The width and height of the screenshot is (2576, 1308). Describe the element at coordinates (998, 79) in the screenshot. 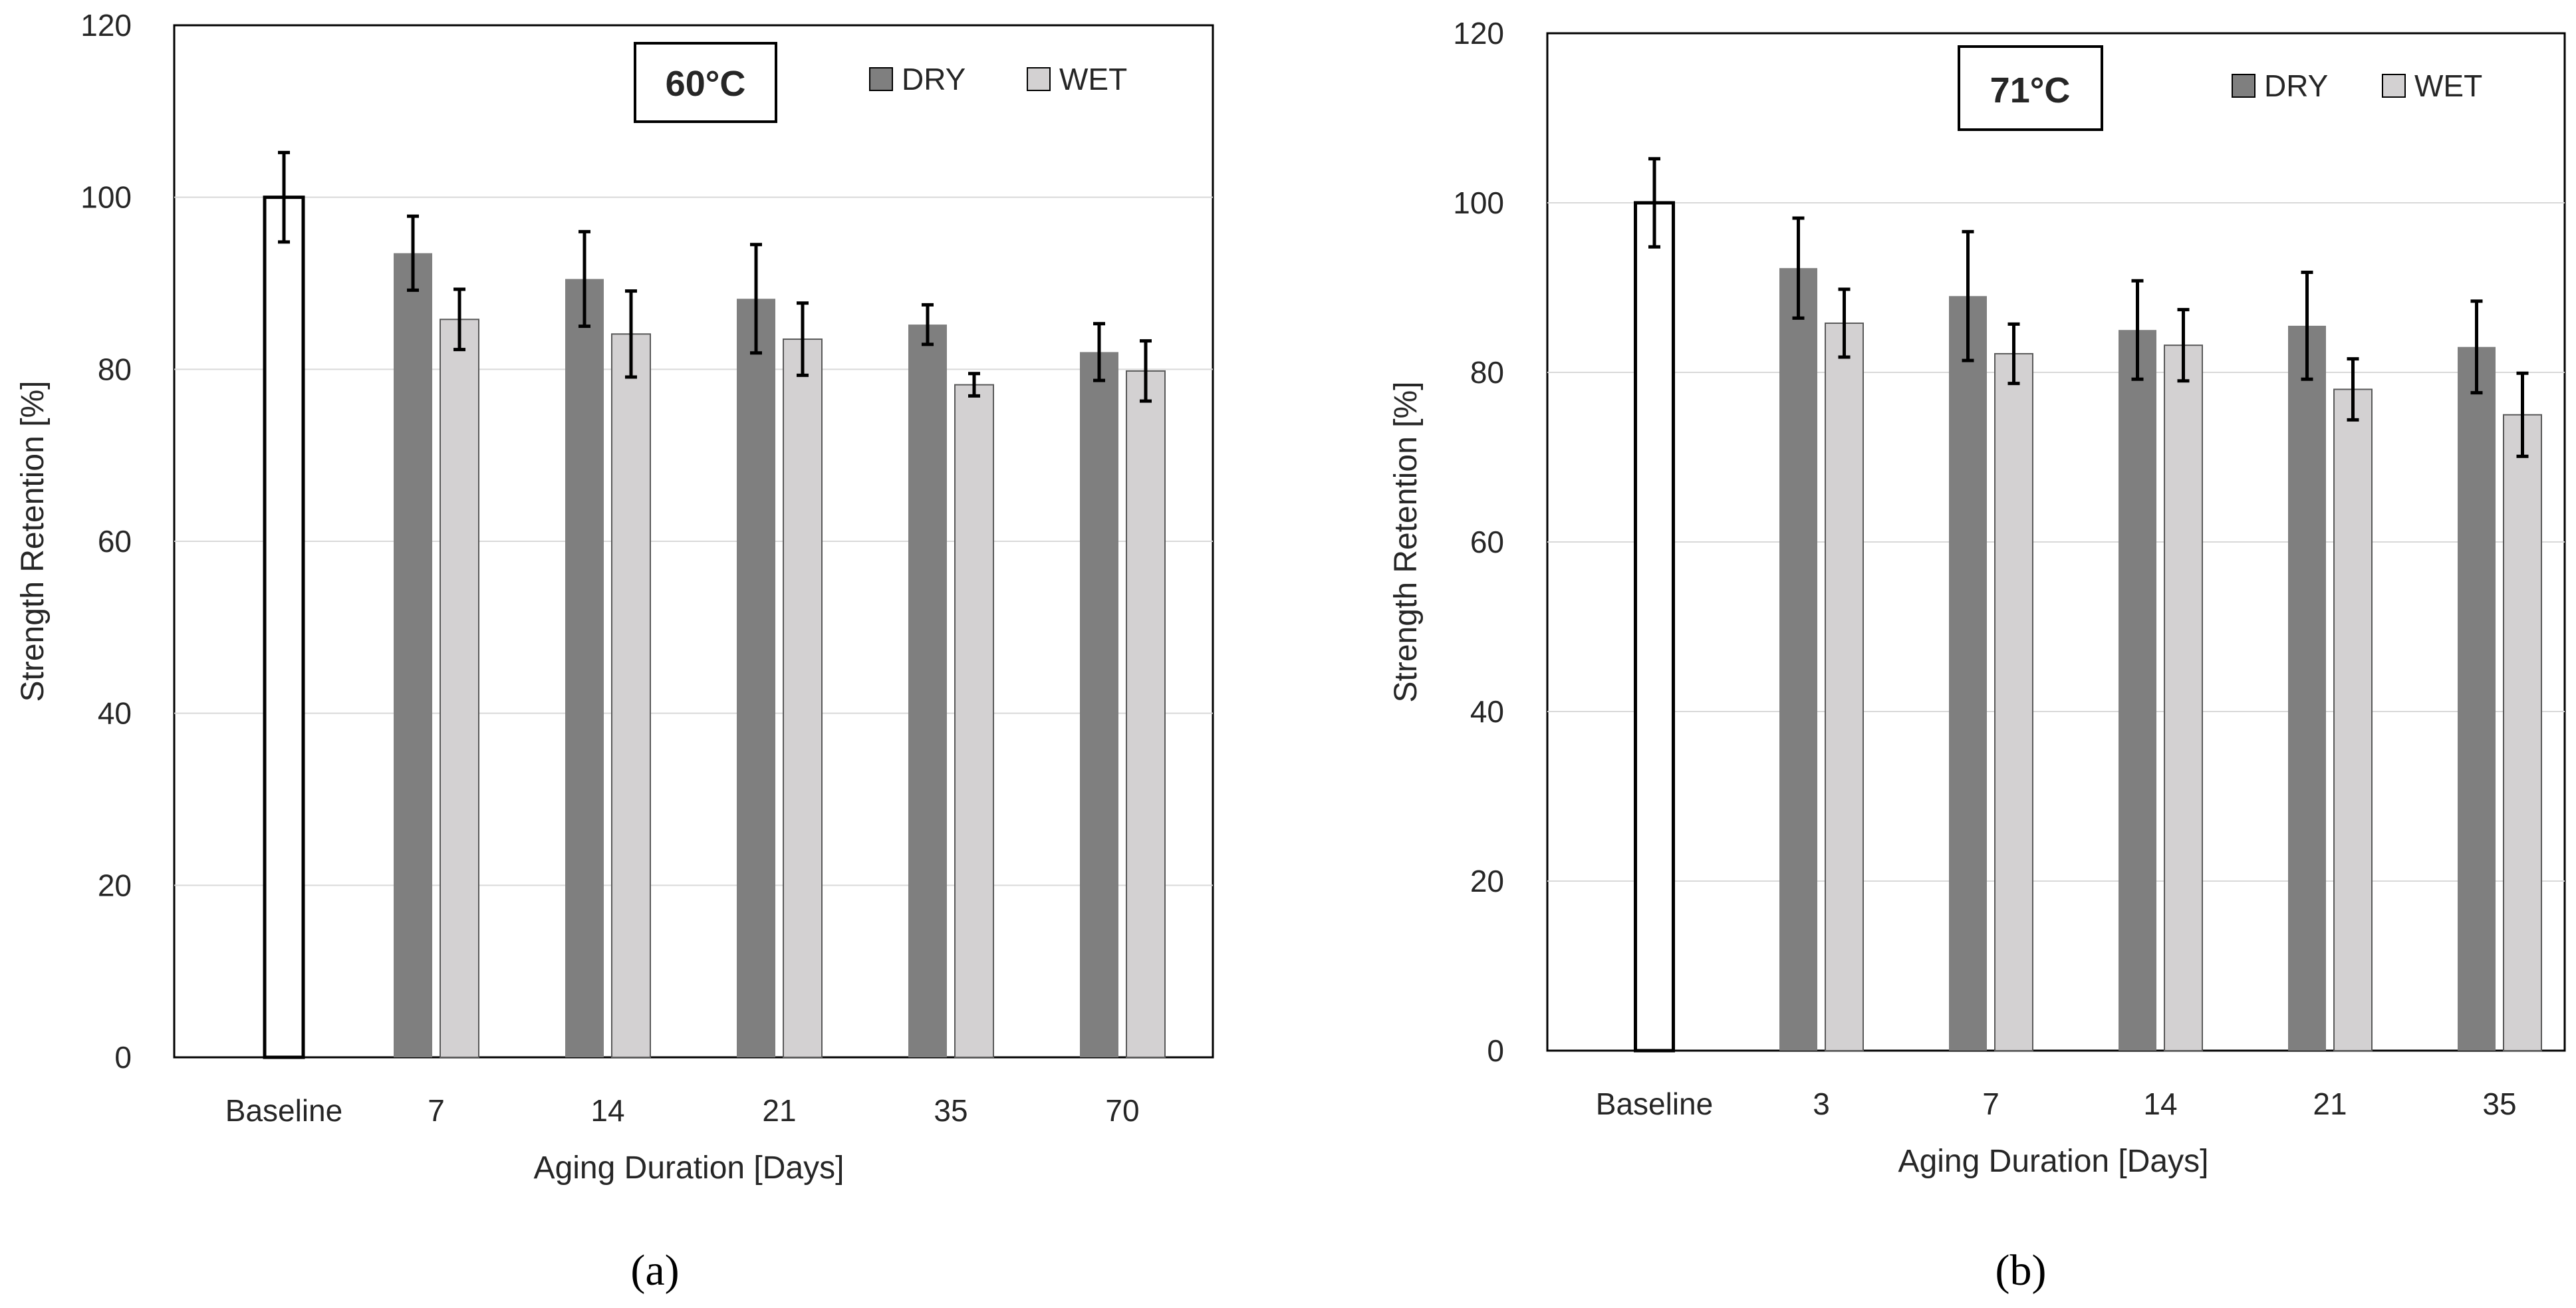

I see `legend-a: DRY WET` at that location.